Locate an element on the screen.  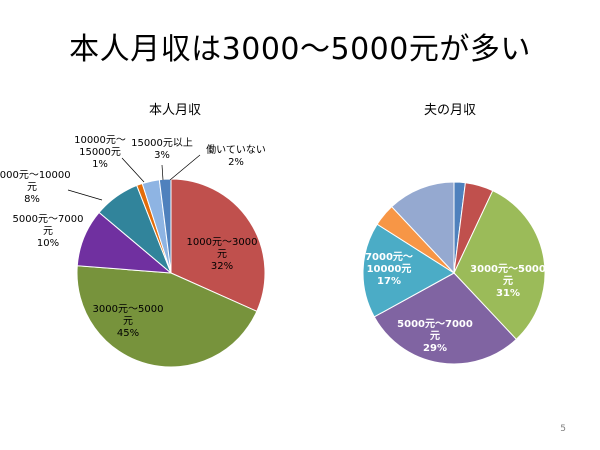
left-chart-title: 本人月収 is located at coordinates (174, 110).